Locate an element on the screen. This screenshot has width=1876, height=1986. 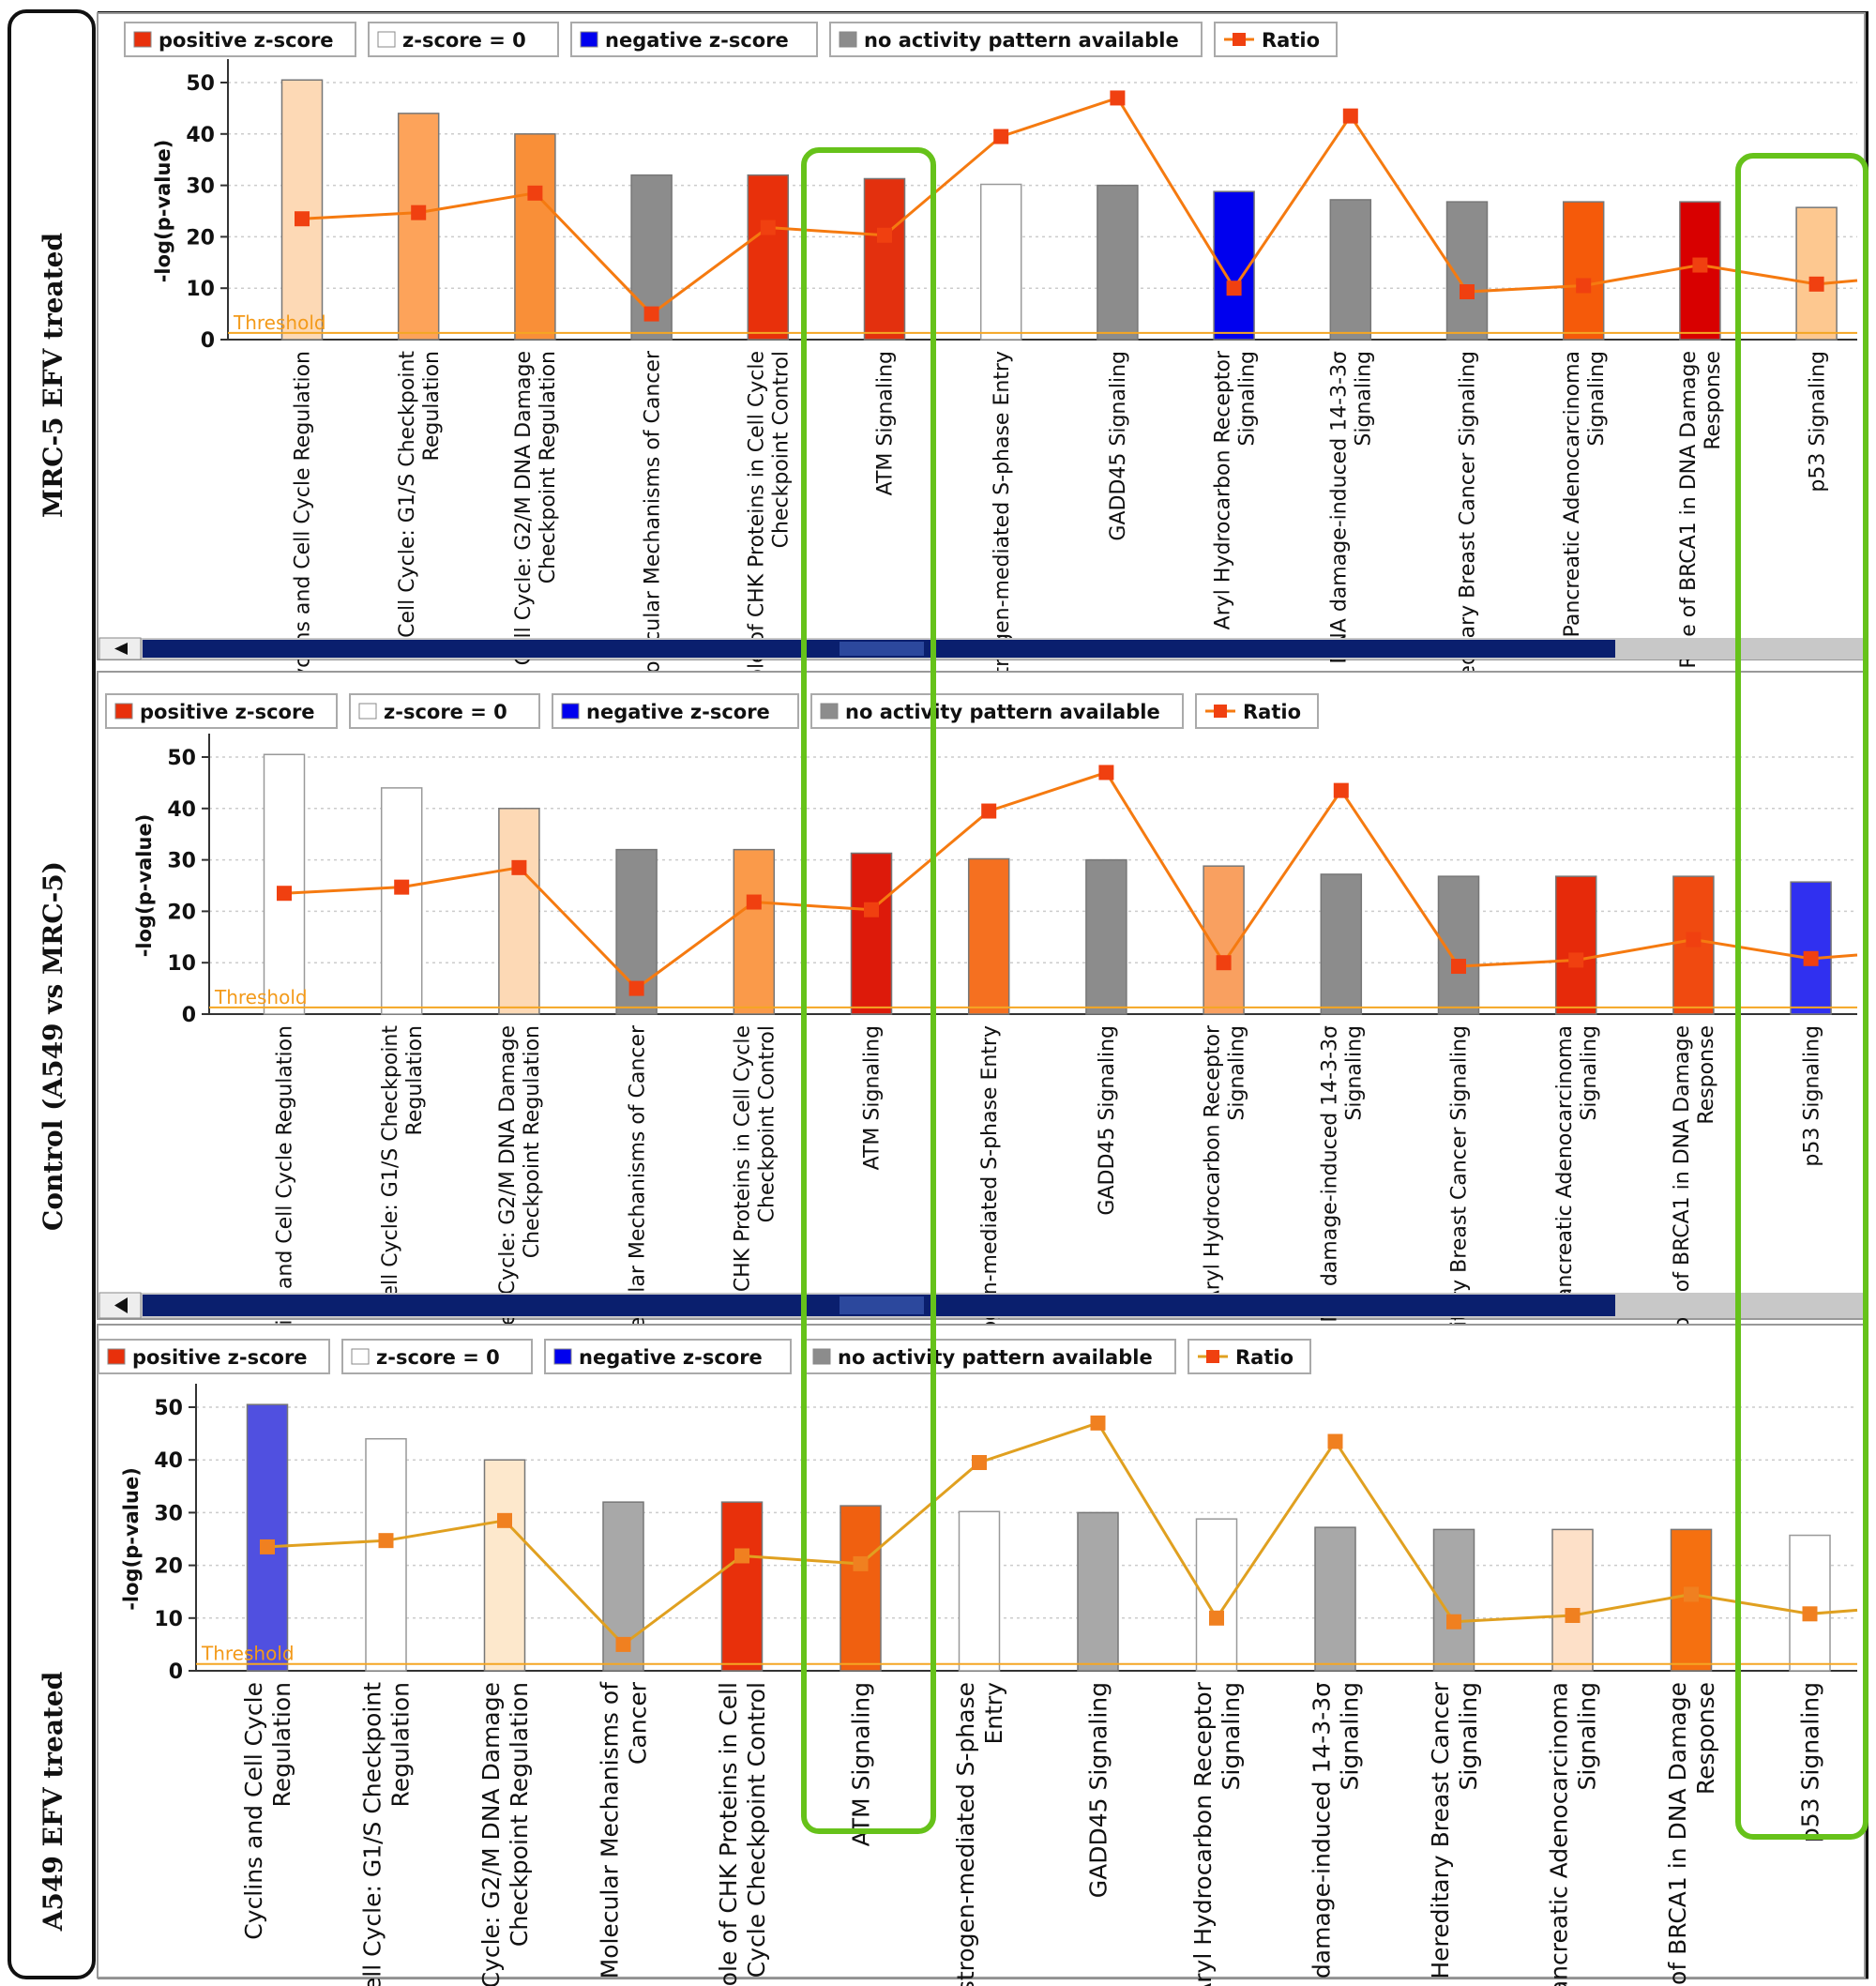
category-label: Hereditary Breast Cancer is located at coordinates (1440, 1830).